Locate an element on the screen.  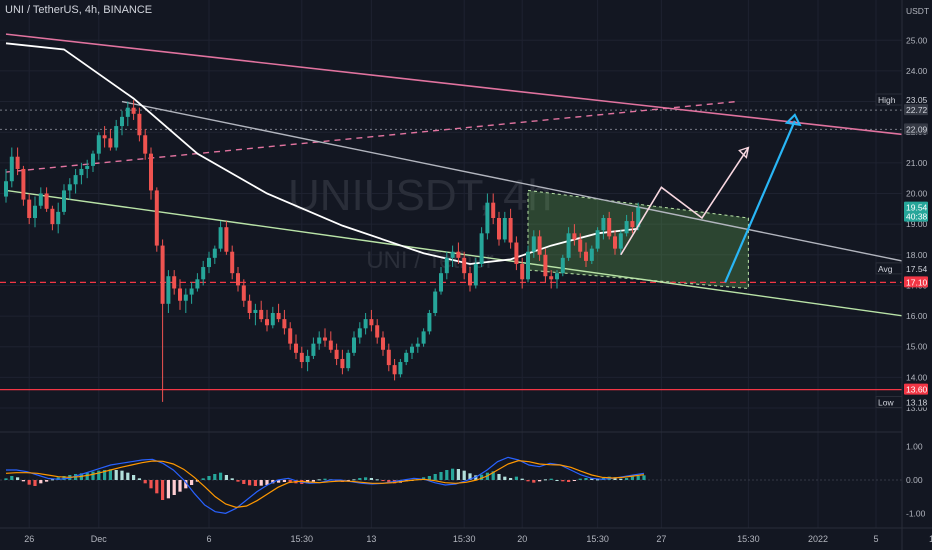
chart-header: UNI / TetherUS, 4h, BINANCE is located at coordinates (78, 10).